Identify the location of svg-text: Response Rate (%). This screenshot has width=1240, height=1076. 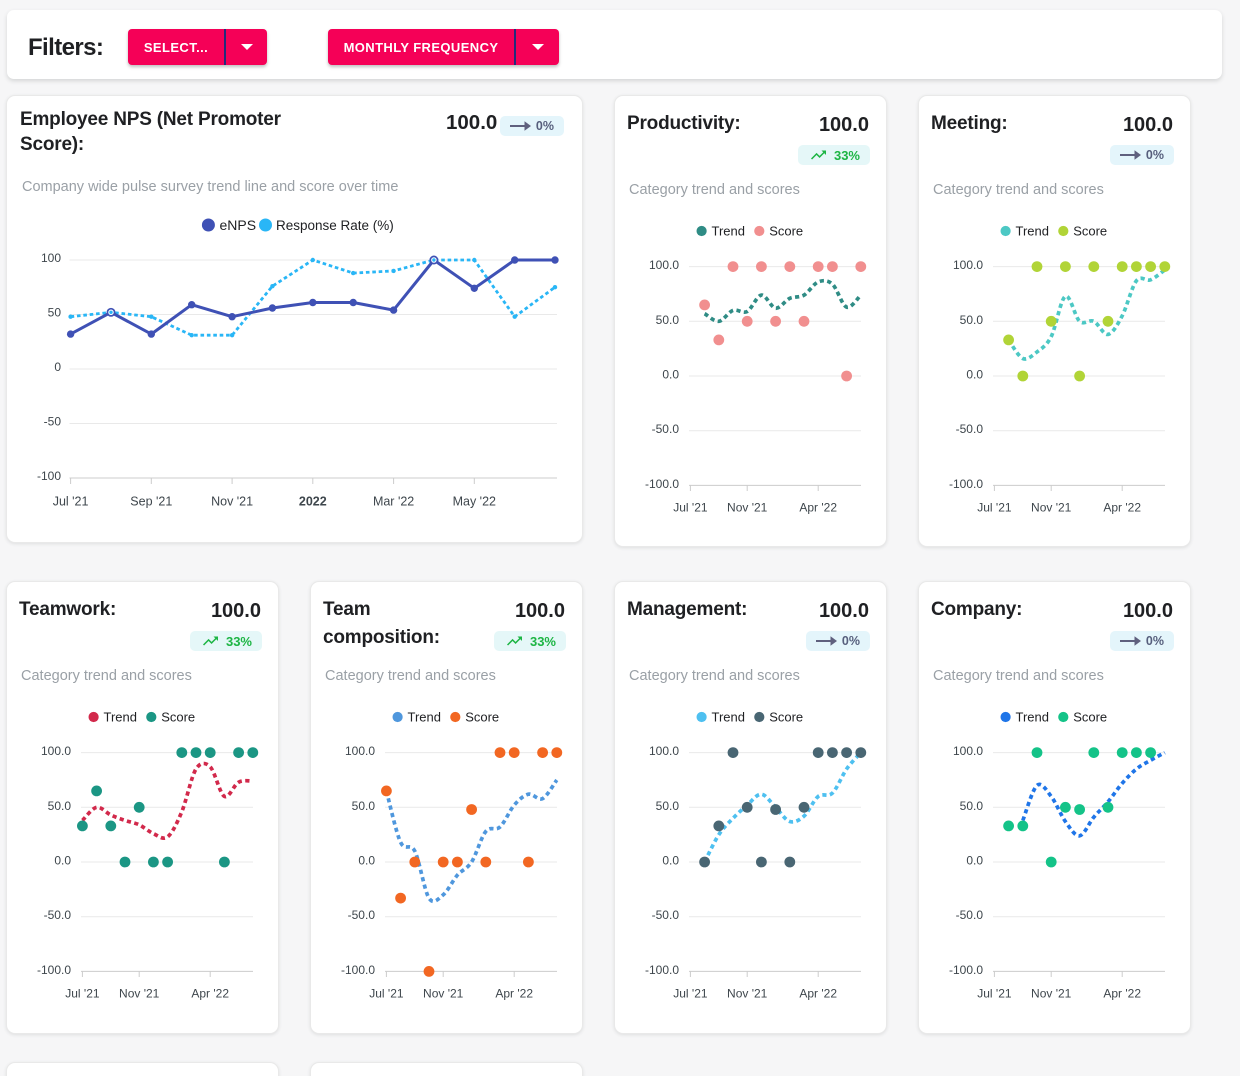
(335, 225).